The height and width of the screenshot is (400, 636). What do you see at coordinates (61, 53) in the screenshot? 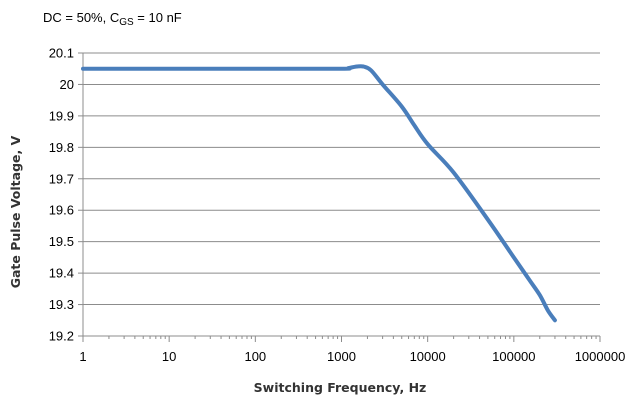
I see `y-tick-label: 20.1` at bounding box center [61, 53].